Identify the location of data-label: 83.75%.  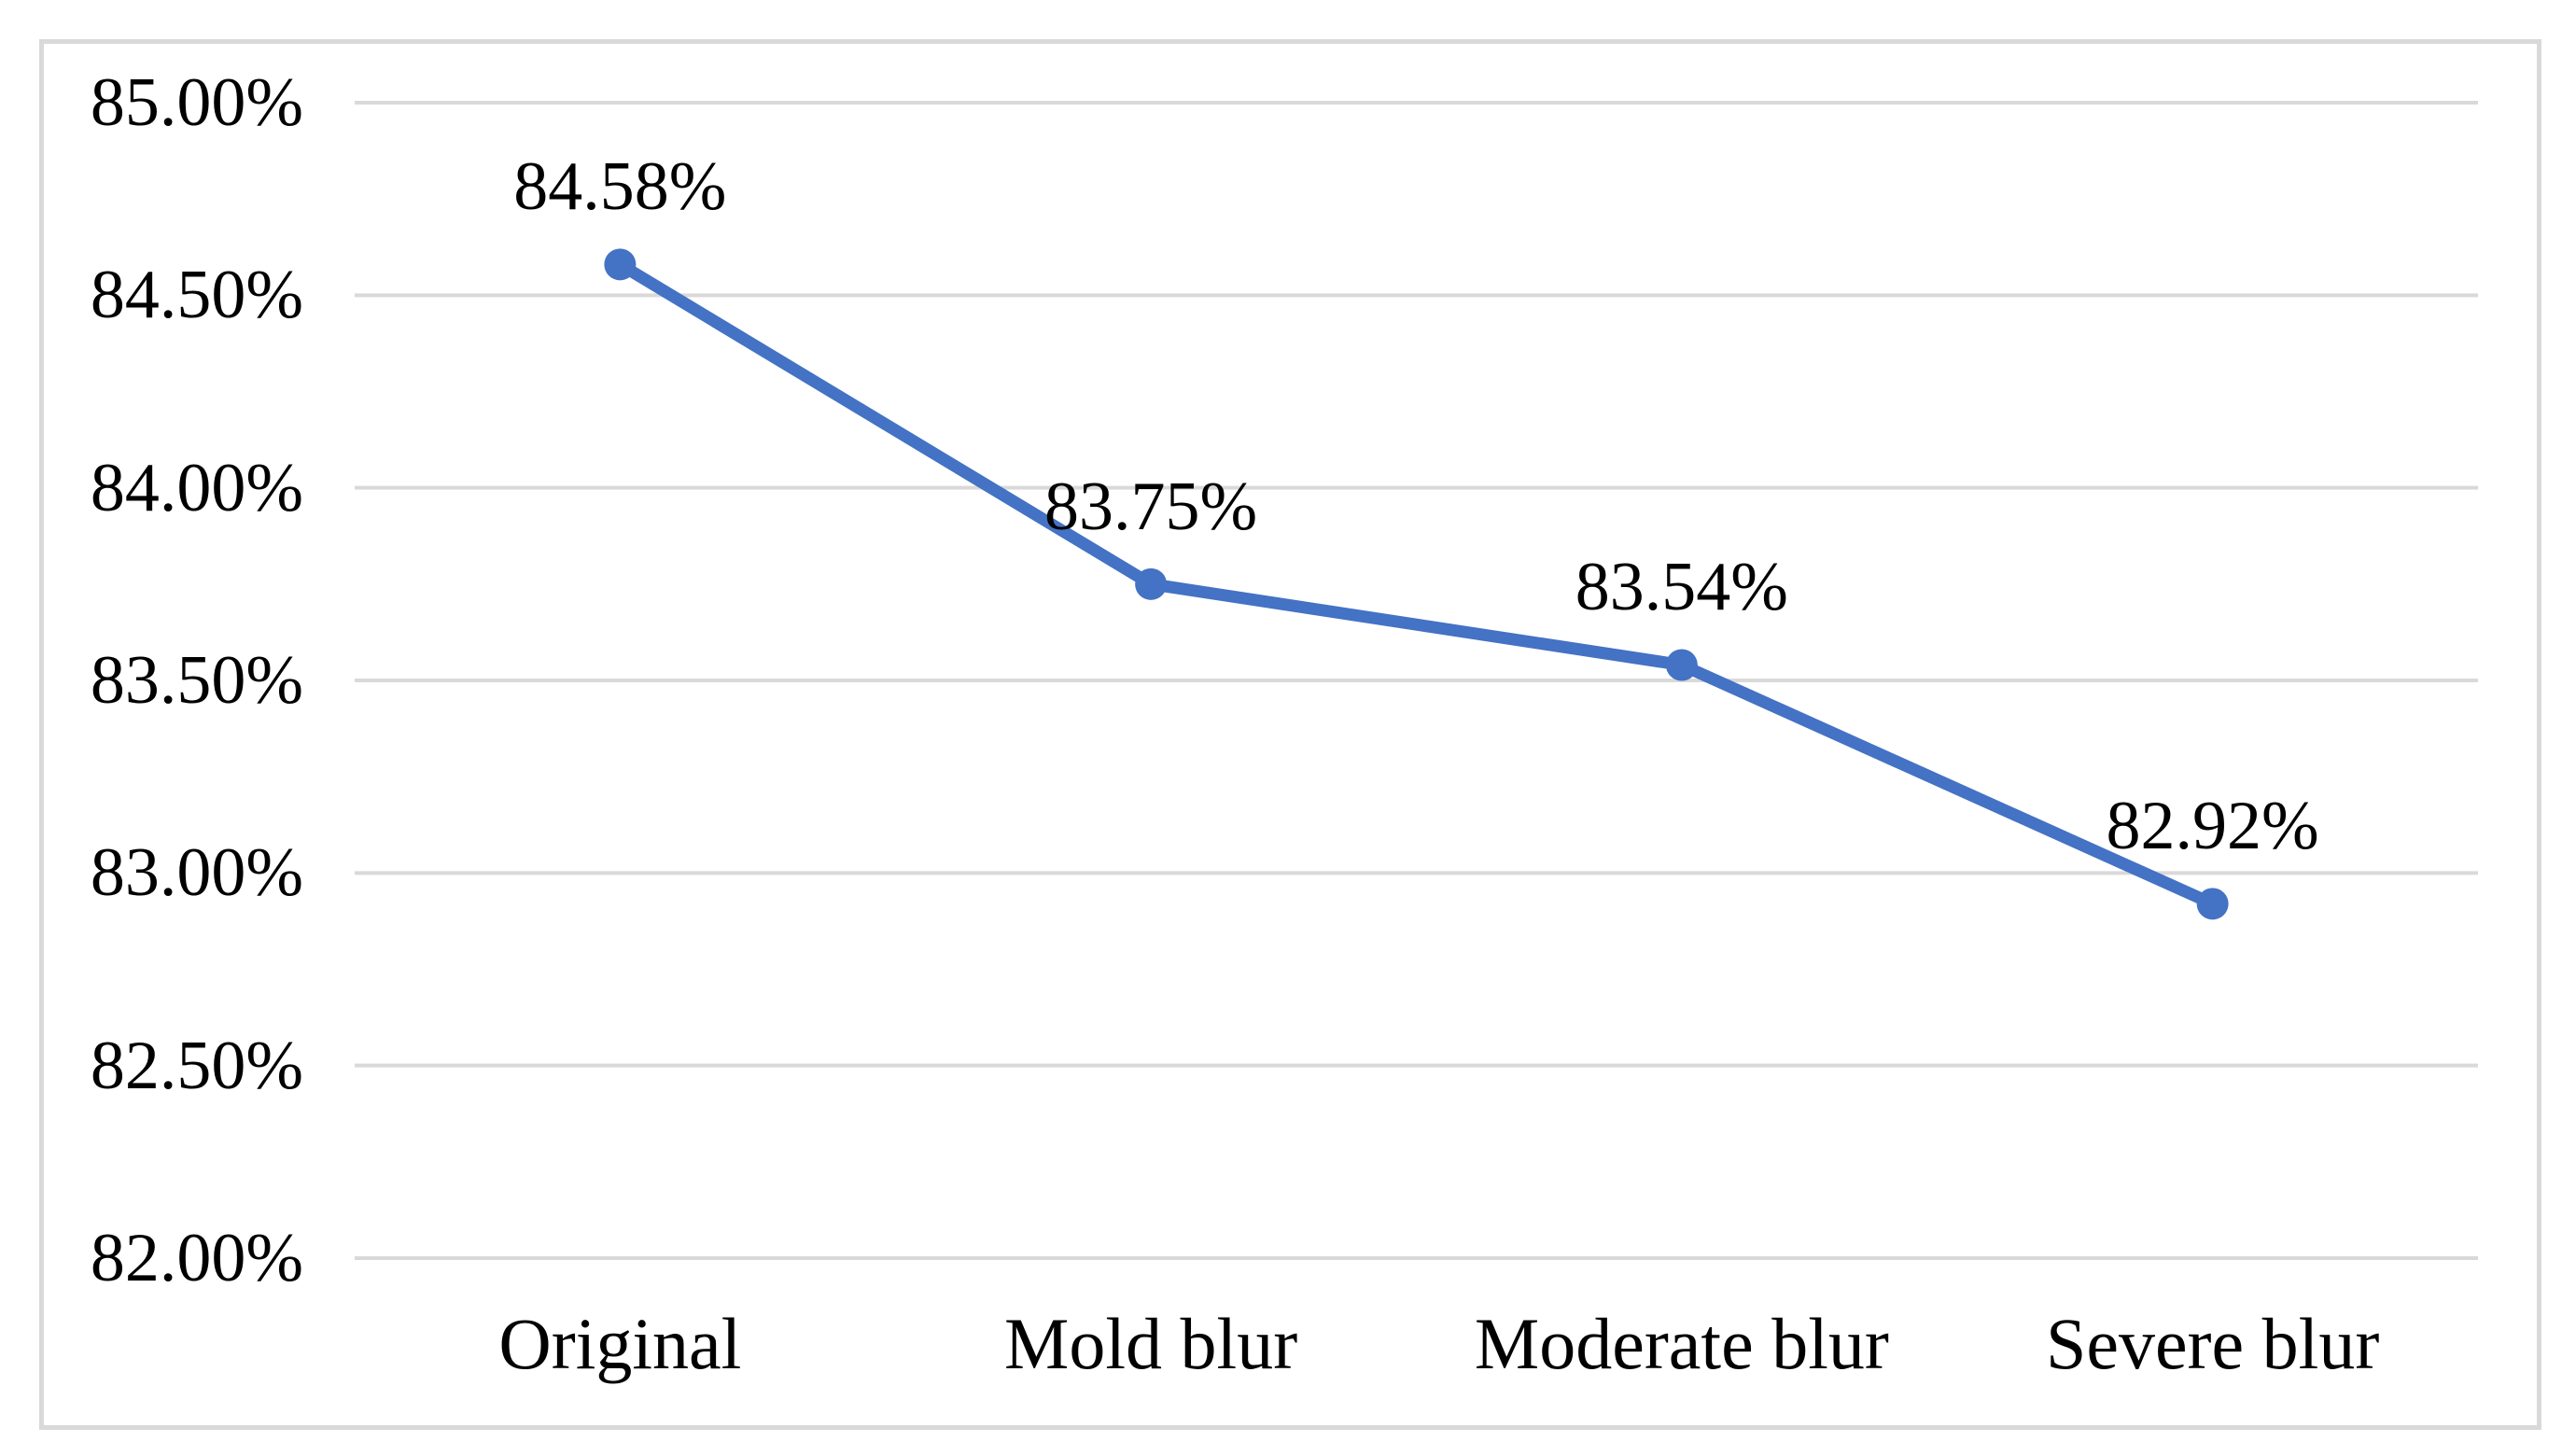
(1151, 506).